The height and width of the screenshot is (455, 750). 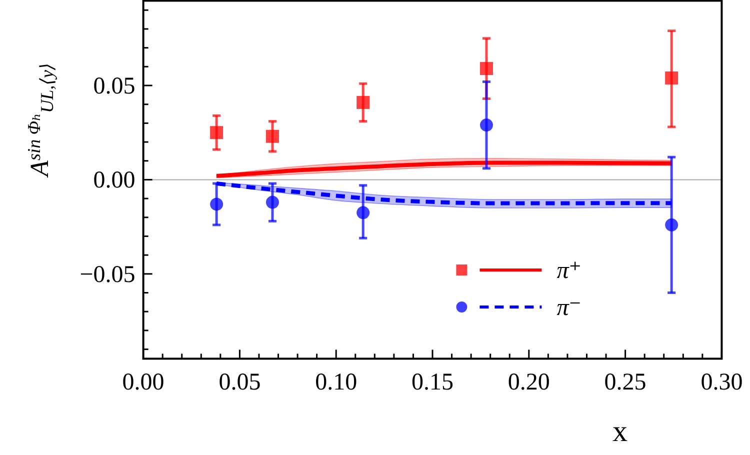 What do you see at coordinates (625, 383) in the screenshot?
I see `x-tick-label: 0.25` at bounding box center [625, 383].